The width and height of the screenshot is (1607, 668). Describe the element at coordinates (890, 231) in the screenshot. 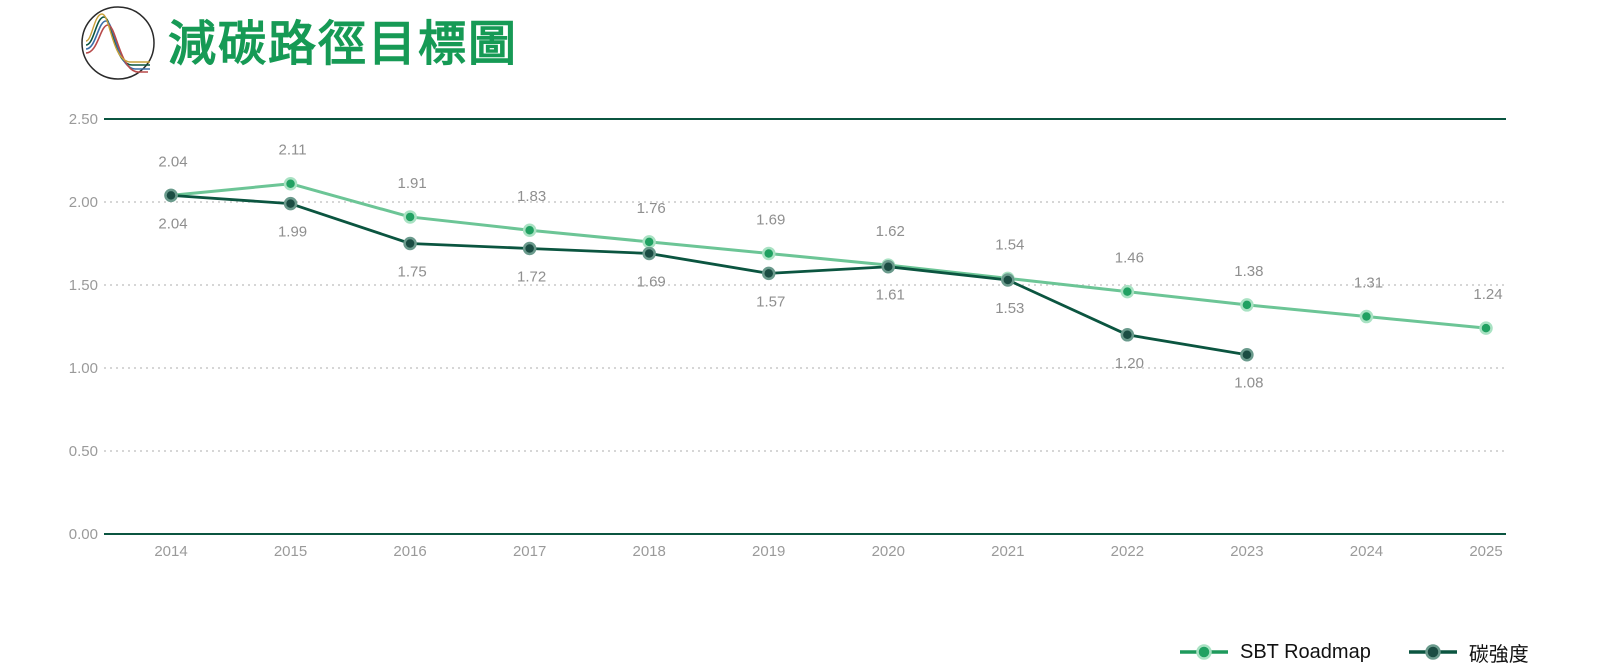

I see `data-label-sbt: 1.62` at that location.